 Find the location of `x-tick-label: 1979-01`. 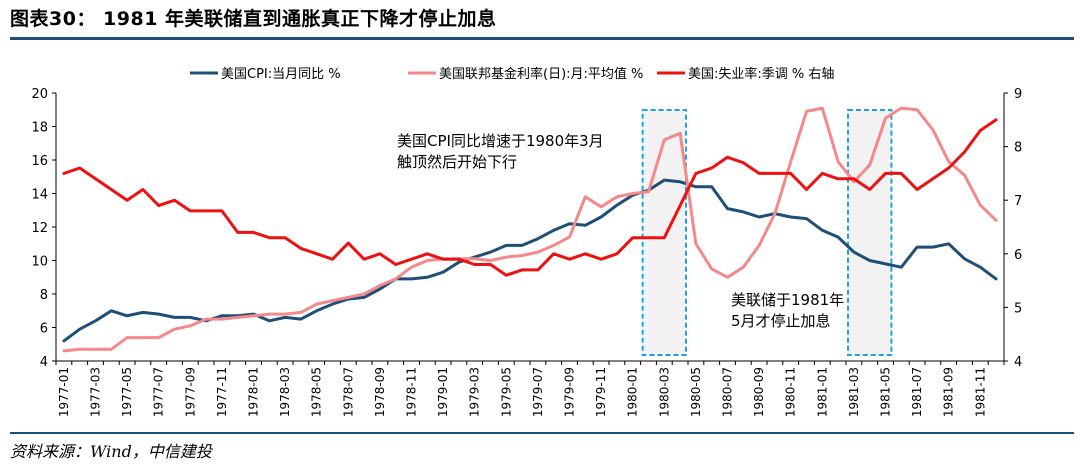

x-tick-label: 1979-01 is located at coordinates (443, 392).